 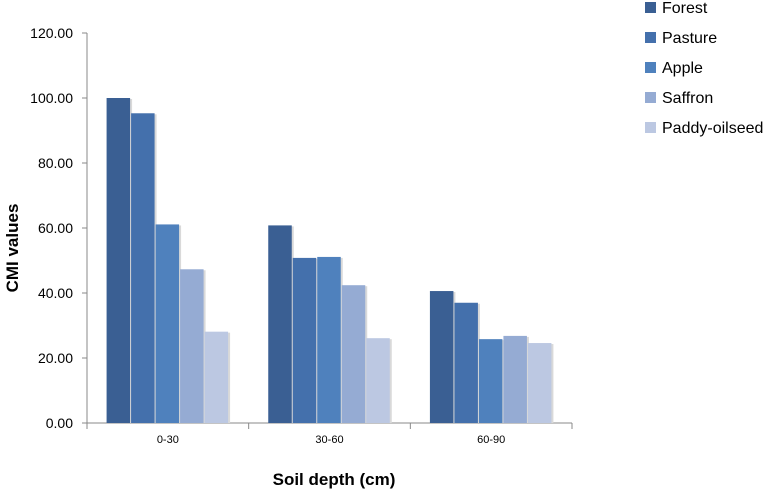 I want to click on legend-label: Saffron, so click(x=687, y=98).